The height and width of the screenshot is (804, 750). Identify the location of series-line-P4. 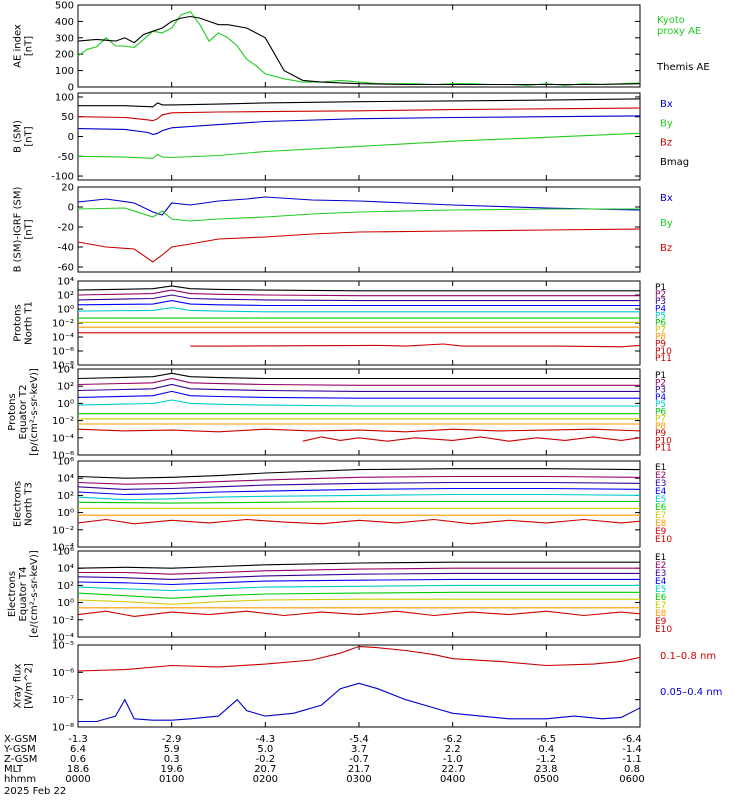
(358, 394).